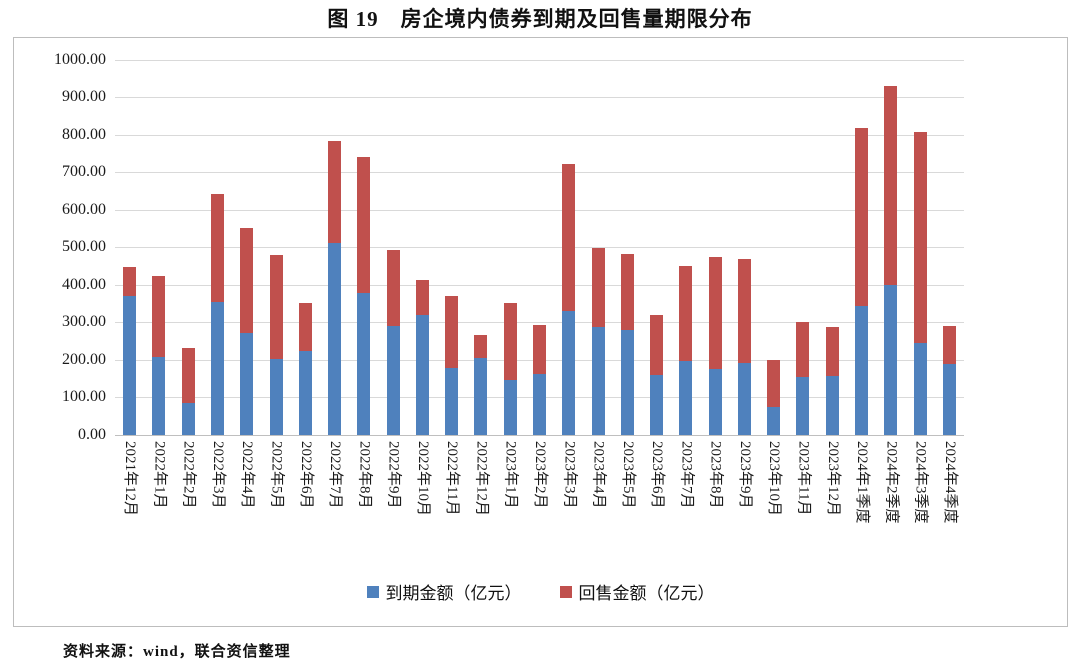  I want to click on legend-item-putback: 回售金额（亿元）, so click(637, 591).